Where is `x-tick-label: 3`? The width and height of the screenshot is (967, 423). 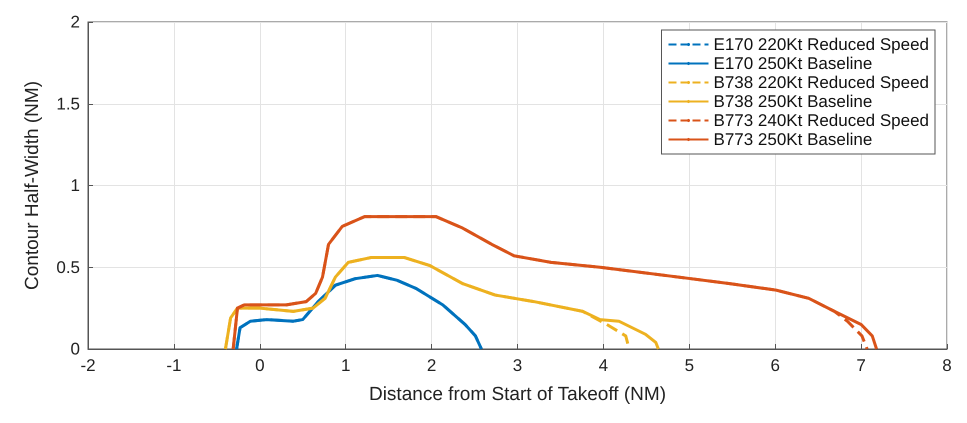
x-tick-label: 3 is located at coordinates (517, 365).